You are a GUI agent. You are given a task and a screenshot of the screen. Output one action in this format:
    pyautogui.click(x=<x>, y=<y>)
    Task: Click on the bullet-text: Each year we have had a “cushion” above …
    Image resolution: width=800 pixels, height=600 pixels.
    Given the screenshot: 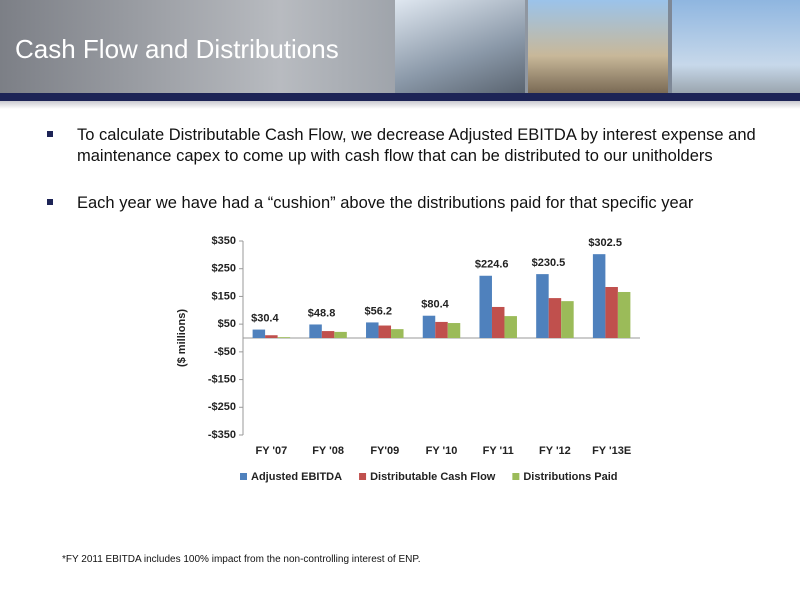 What is the action you would take?
    pyautogui.click(x=385, y=203)
    